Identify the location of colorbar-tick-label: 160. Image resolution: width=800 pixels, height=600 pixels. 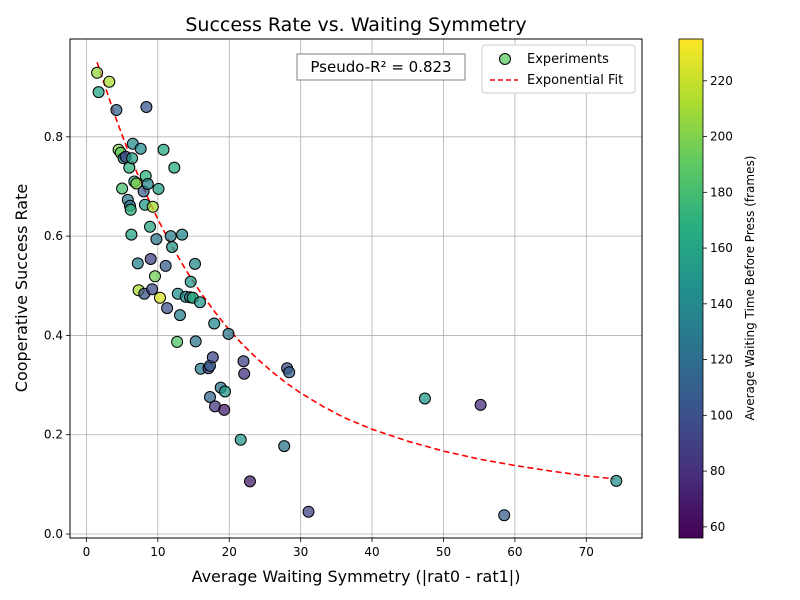
(721, 248).